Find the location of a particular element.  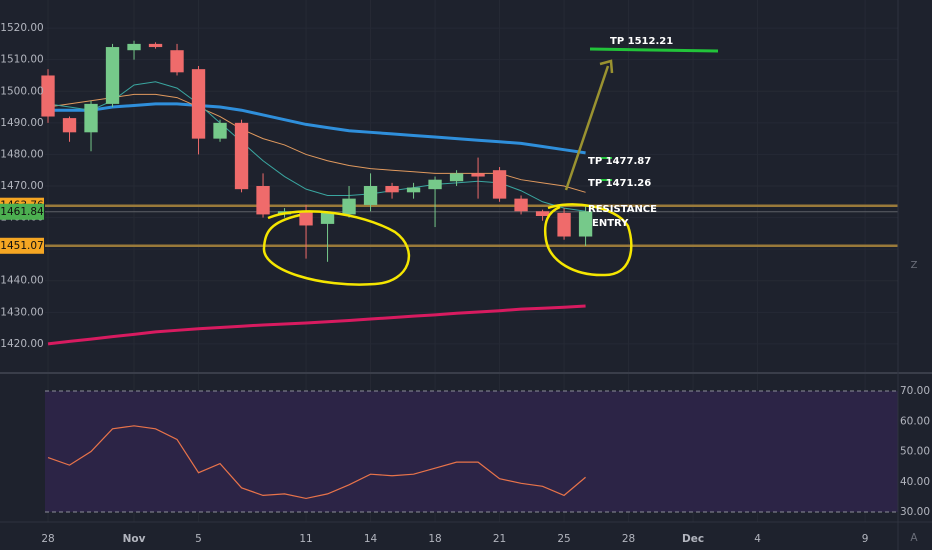

x-tick-label: 9 is located at coordinates (865, 539).